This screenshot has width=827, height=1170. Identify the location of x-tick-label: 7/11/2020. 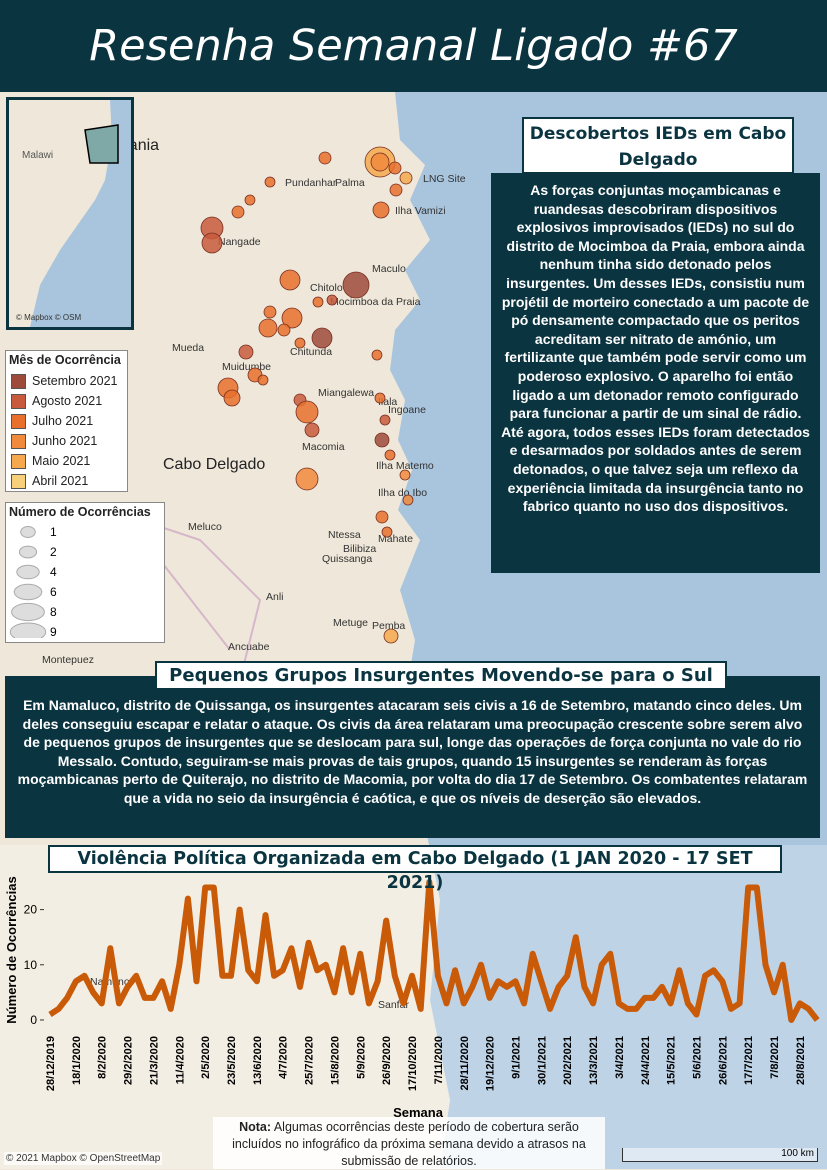
(439, 1060).